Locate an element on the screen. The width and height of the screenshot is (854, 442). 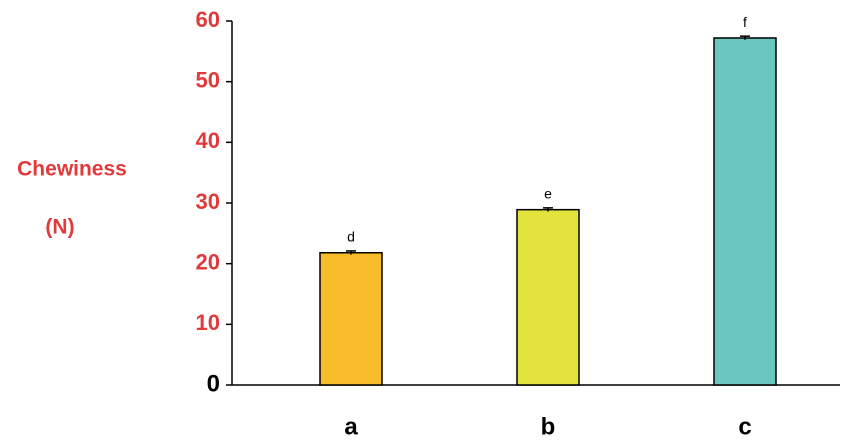
annotation: f is located at coordinates (745, 22).